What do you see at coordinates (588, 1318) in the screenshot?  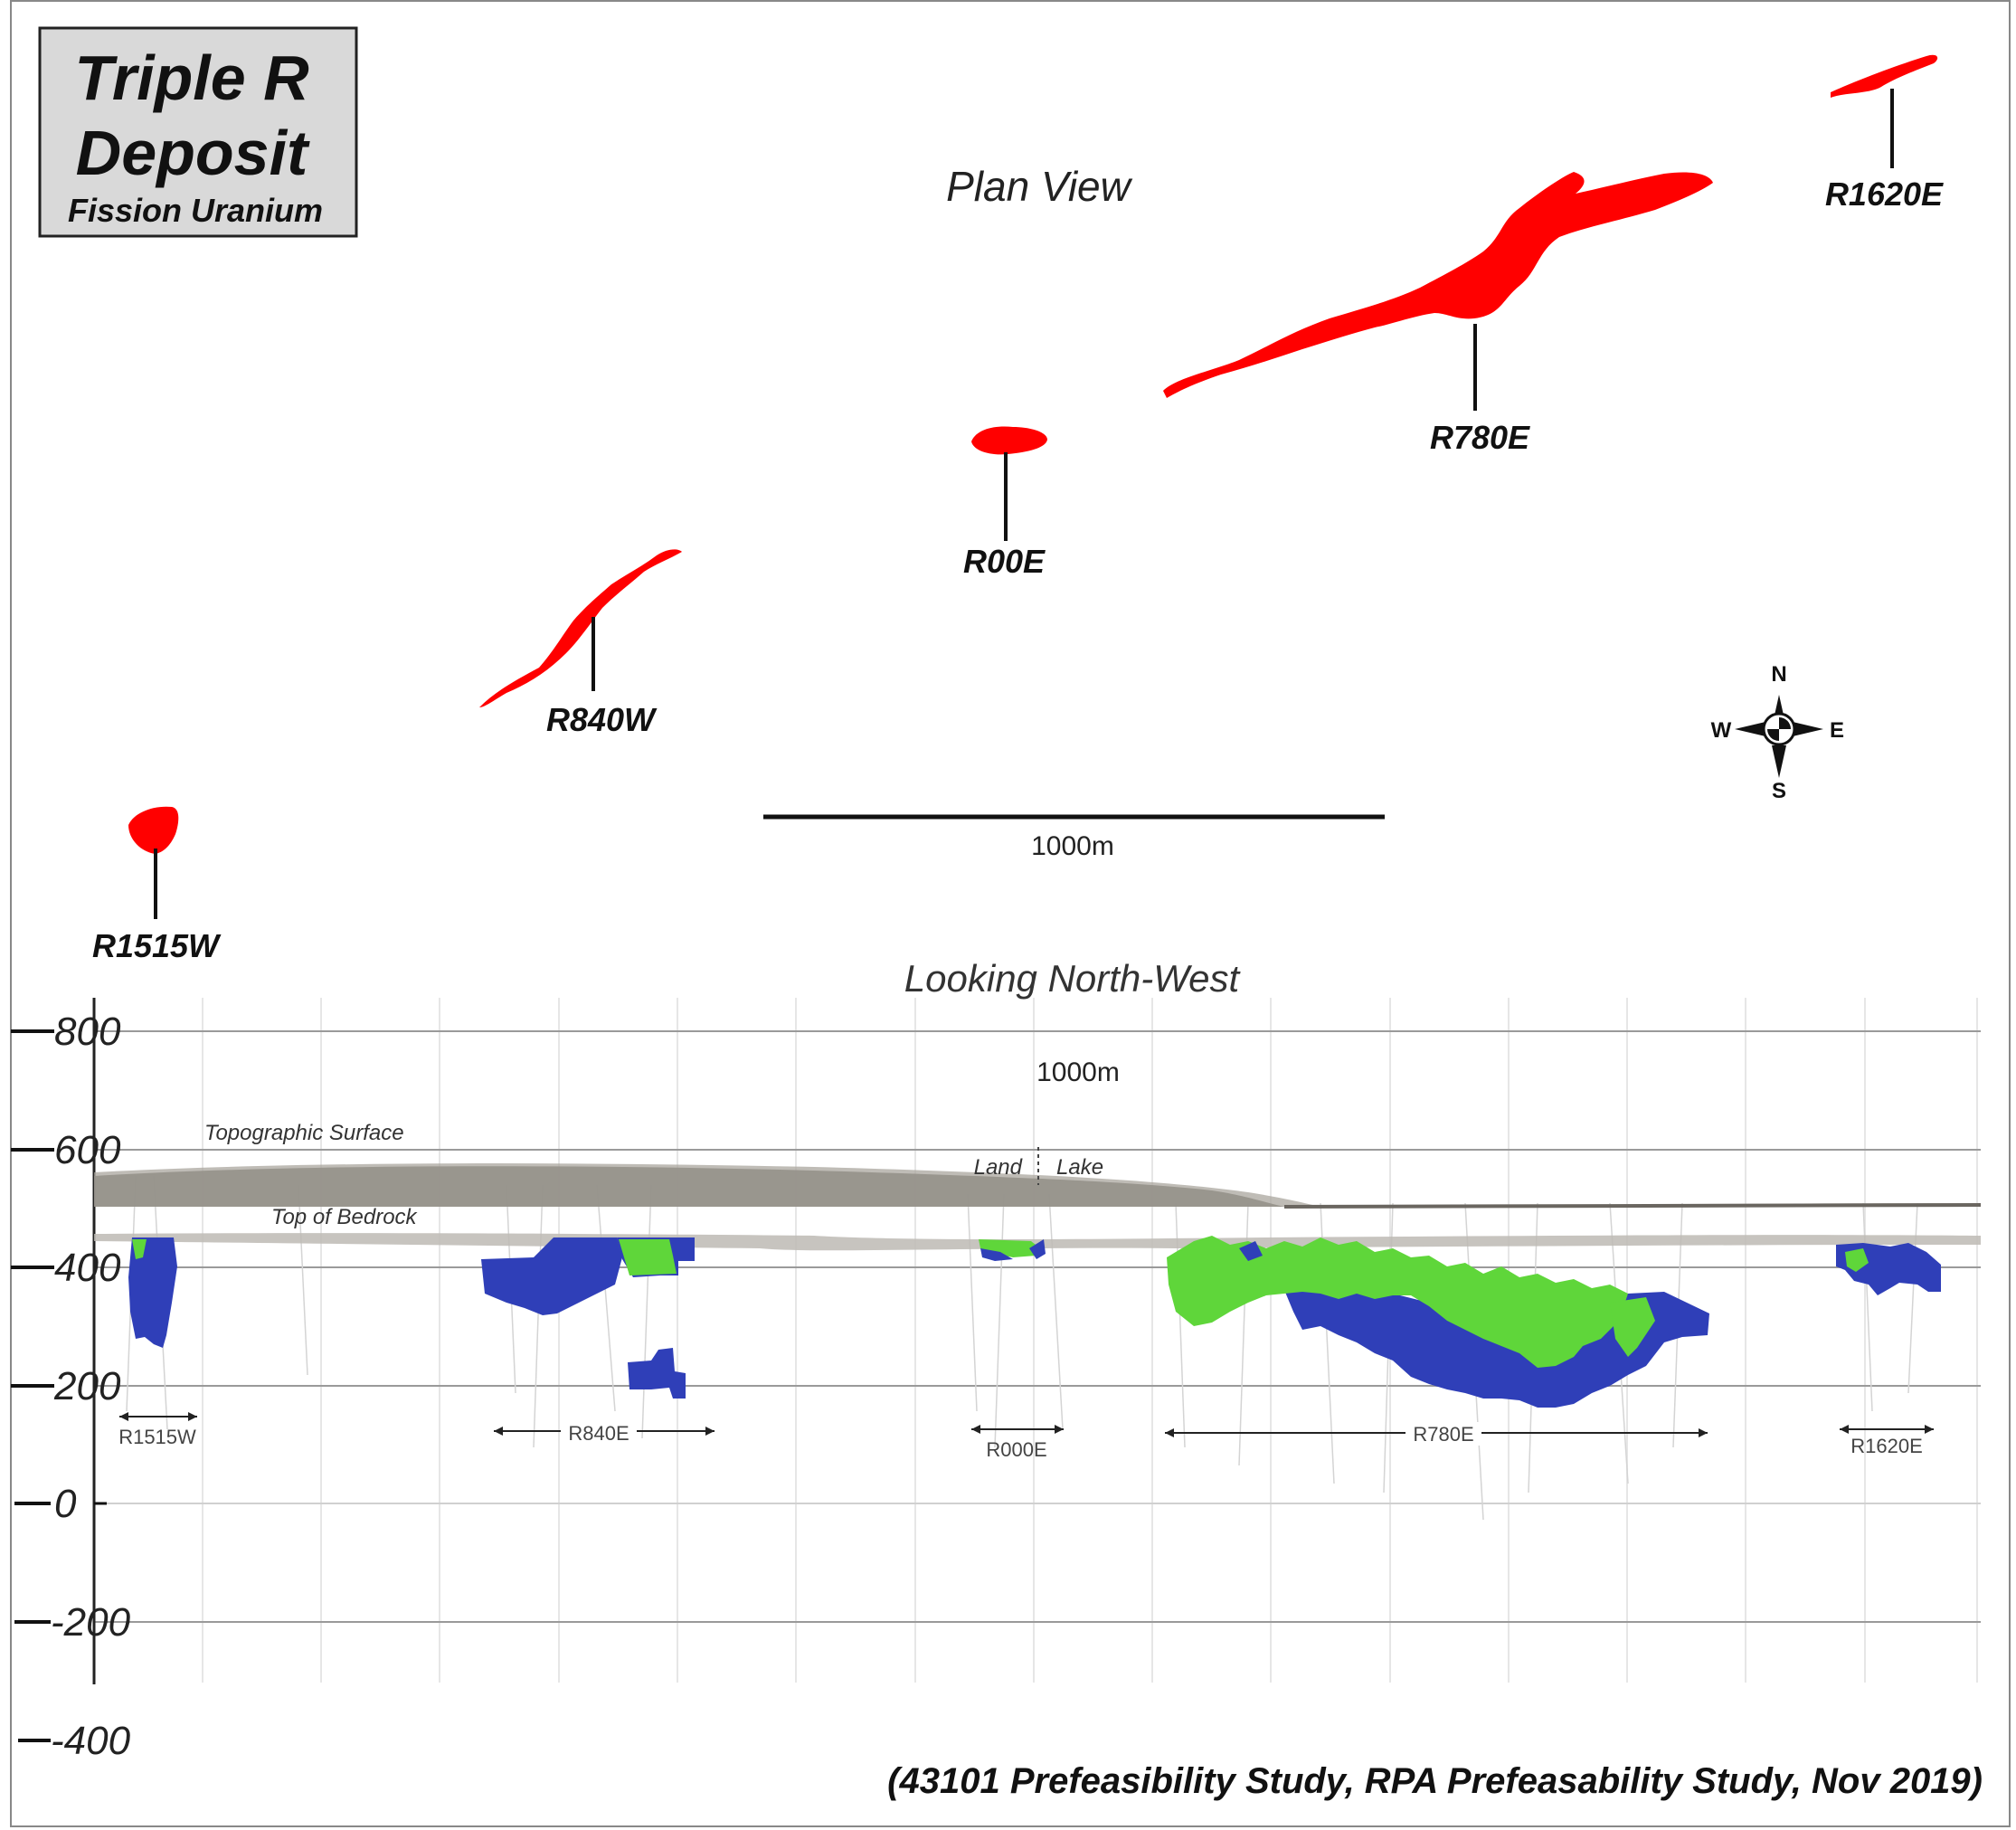 I see `section-orebody-r840e` at bounding box center [588, 1318].